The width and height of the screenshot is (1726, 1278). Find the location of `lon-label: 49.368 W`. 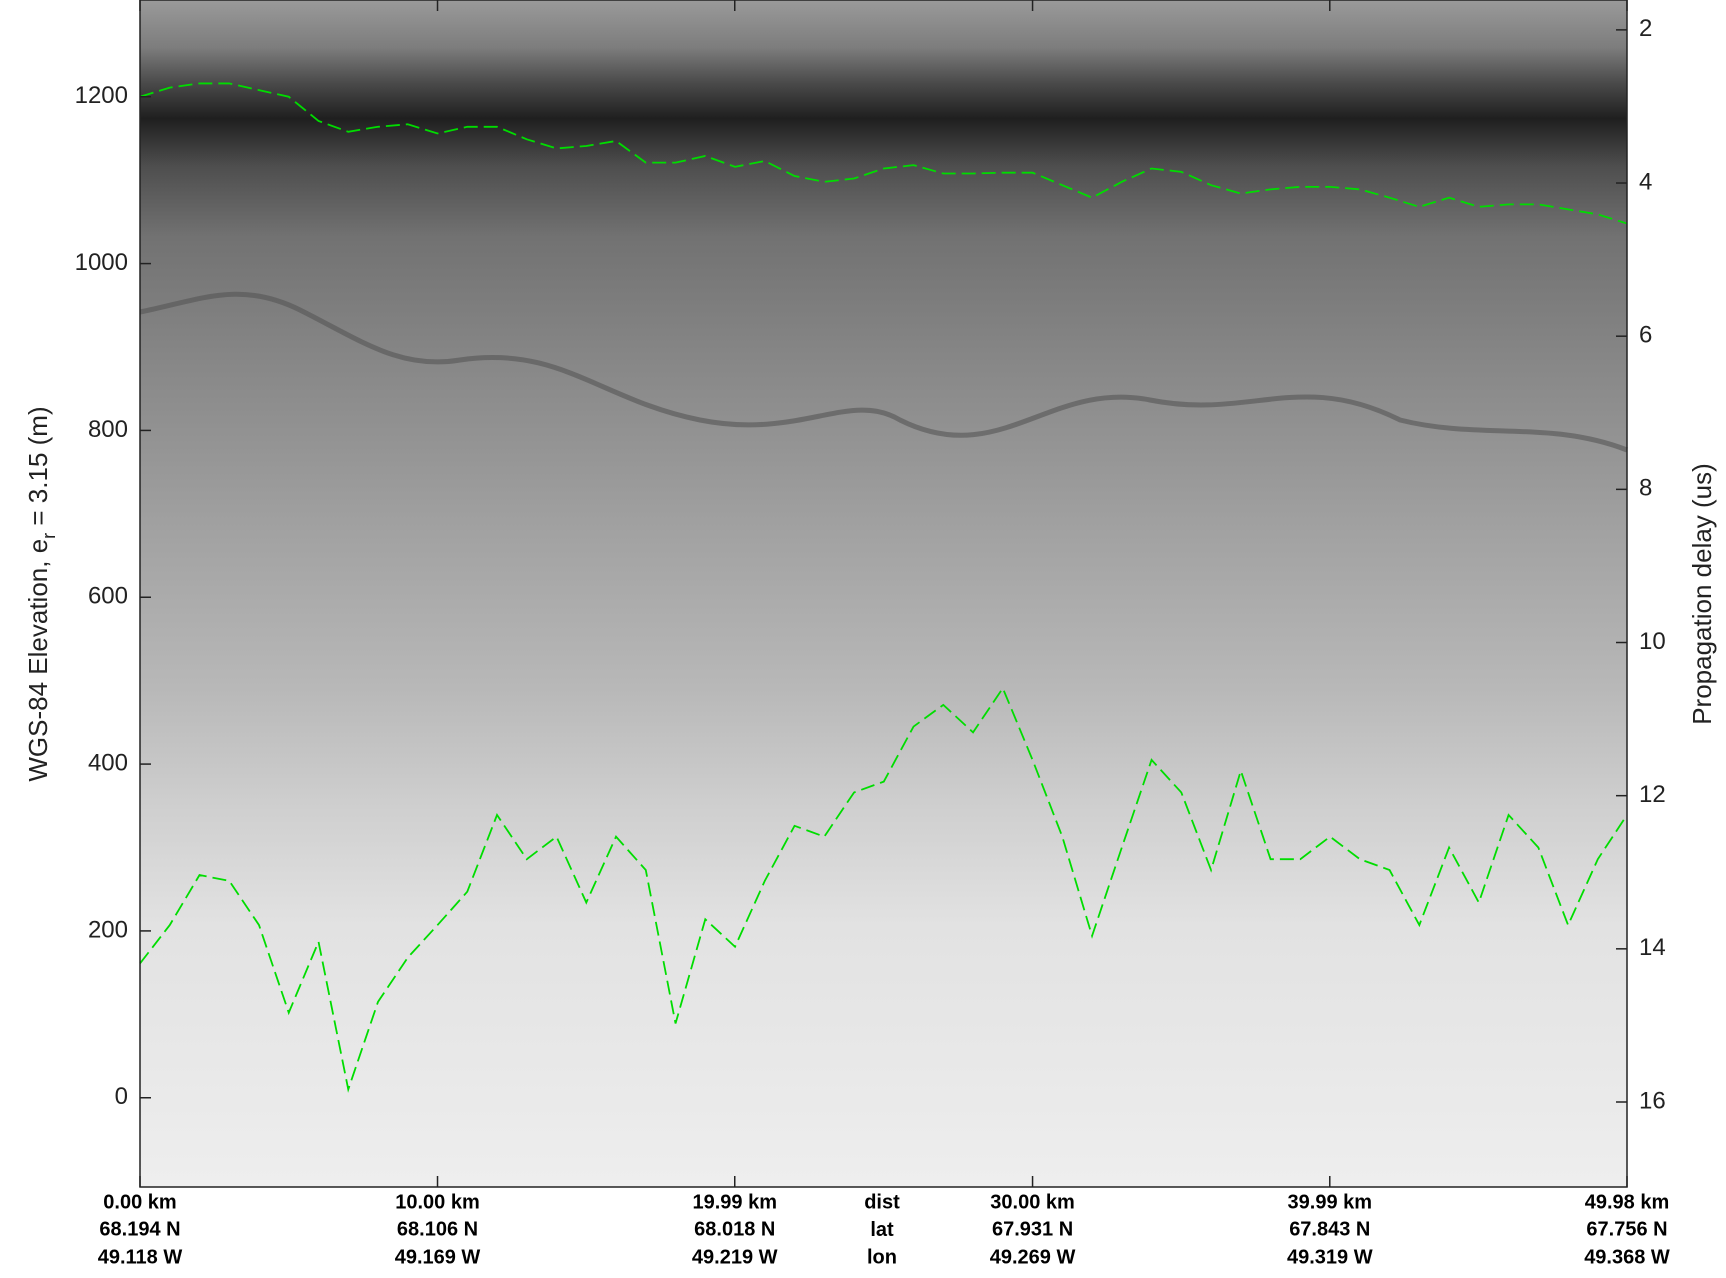

lon-label: 49.368 W is located at coordinates (1627, 1257).